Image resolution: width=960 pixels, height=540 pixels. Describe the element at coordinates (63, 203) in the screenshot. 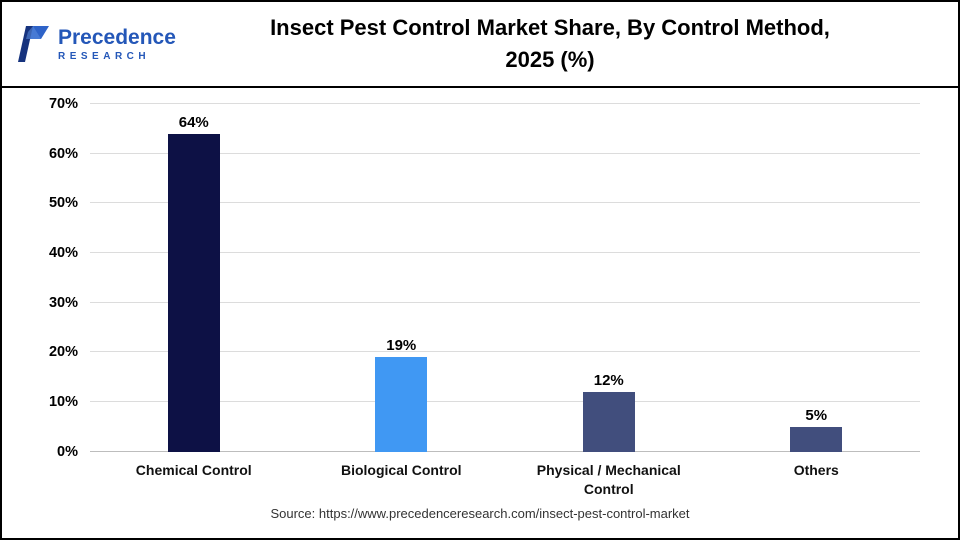

I see `y-tick-label: 50%` at that location.